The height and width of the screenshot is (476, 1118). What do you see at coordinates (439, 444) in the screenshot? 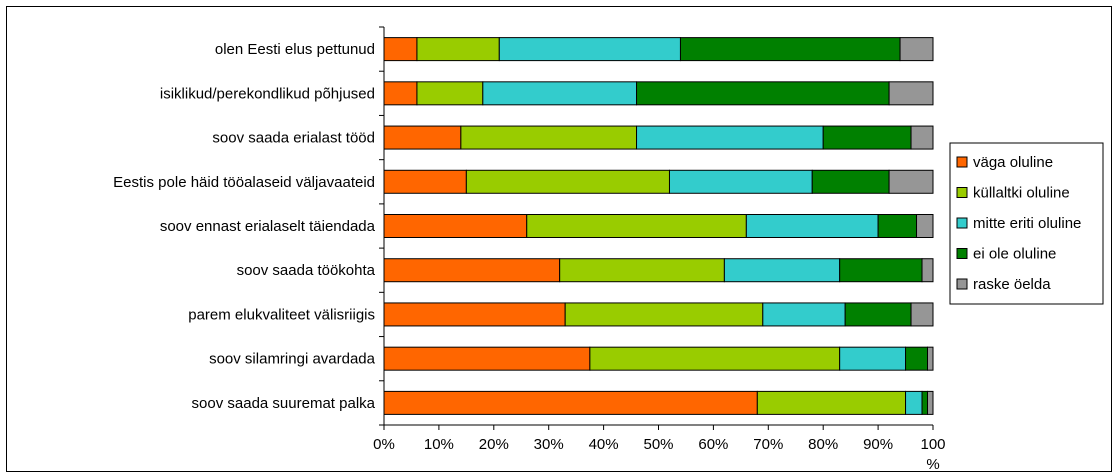
I see `x-tick-label: 10%` at bounding box center [439, 444].